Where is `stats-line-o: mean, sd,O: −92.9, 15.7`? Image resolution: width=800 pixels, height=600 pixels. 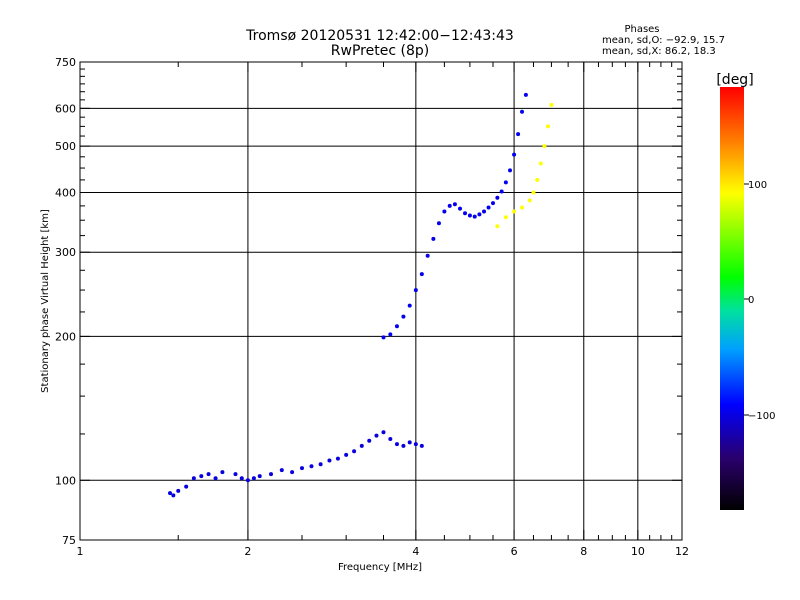
stats-line-o: mean, sd,O: −92.9, 15.7 is located at coordinates (663, 40).